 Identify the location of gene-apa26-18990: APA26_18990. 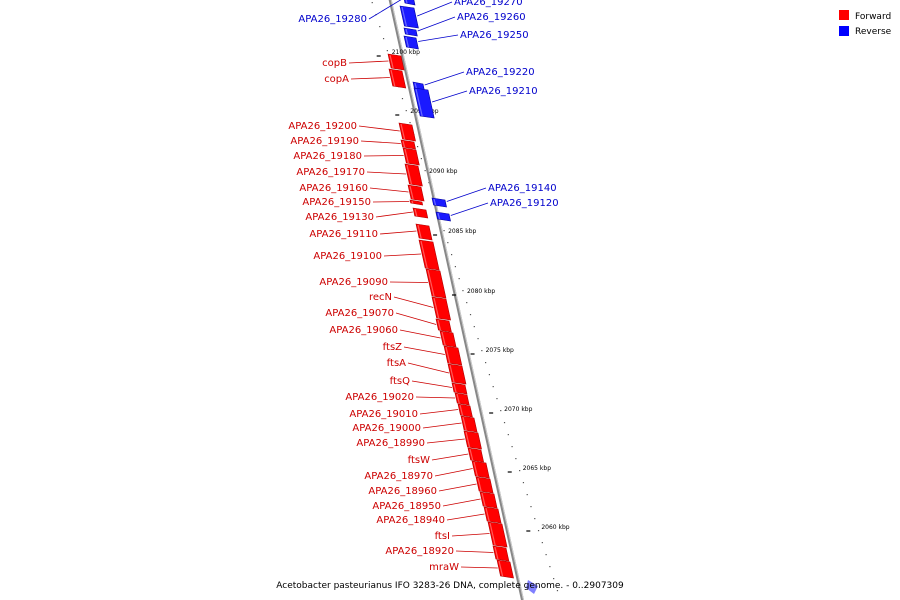
(419, 440).